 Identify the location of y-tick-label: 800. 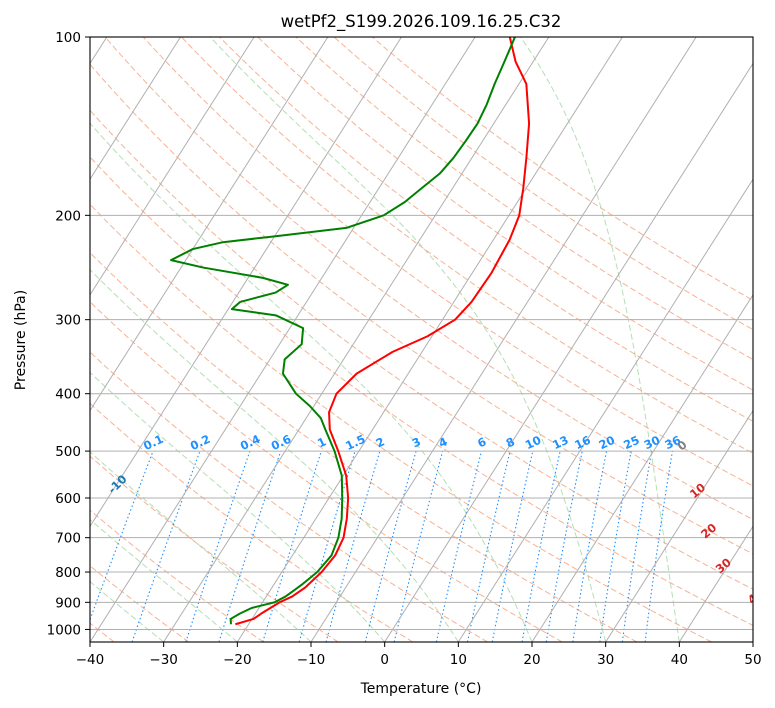
(68, 573).